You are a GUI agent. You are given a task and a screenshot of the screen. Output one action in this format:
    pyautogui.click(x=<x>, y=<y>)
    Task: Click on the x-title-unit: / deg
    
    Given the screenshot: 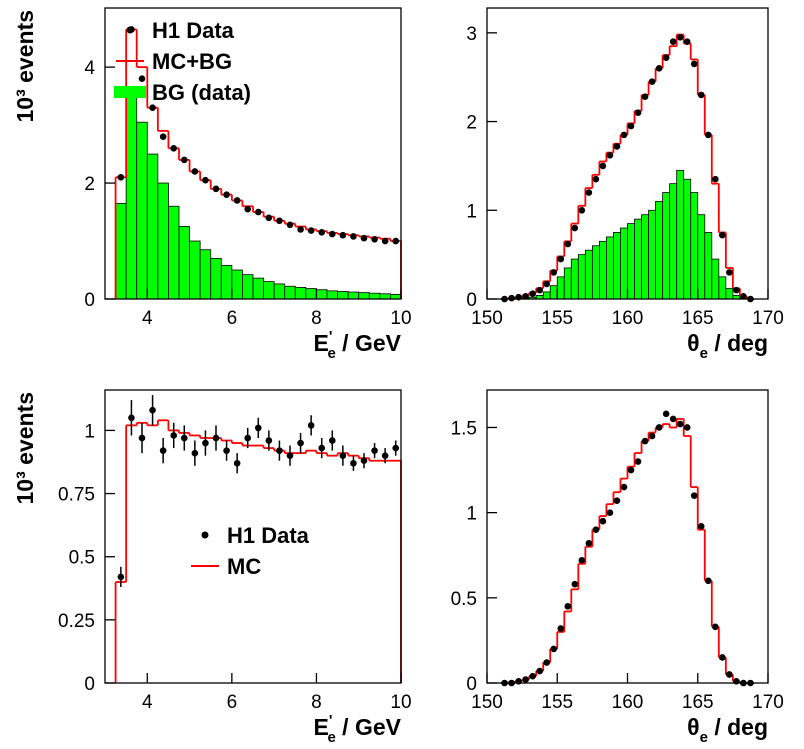 What is the action you would take?
    pyautogui.click(x=738, y=727)
    